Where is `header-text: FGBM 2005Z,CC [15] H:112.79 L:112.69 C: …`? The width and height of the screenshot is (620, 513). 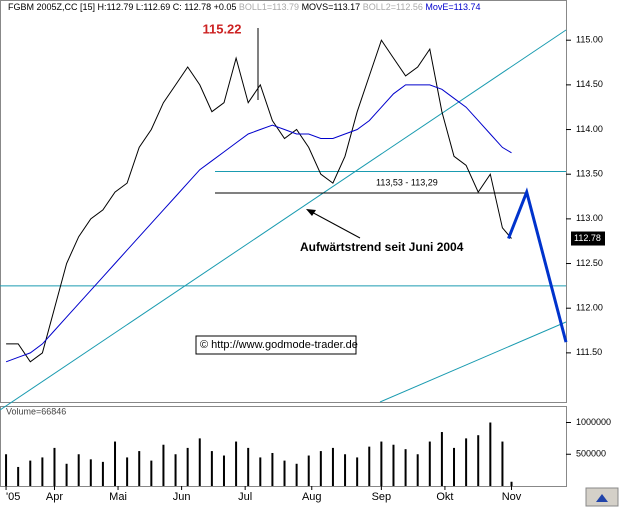 header-text: FGBM 2005Z,CC [15] H:112.79 L:112.69 C: … is located at coordinates (122, 7).